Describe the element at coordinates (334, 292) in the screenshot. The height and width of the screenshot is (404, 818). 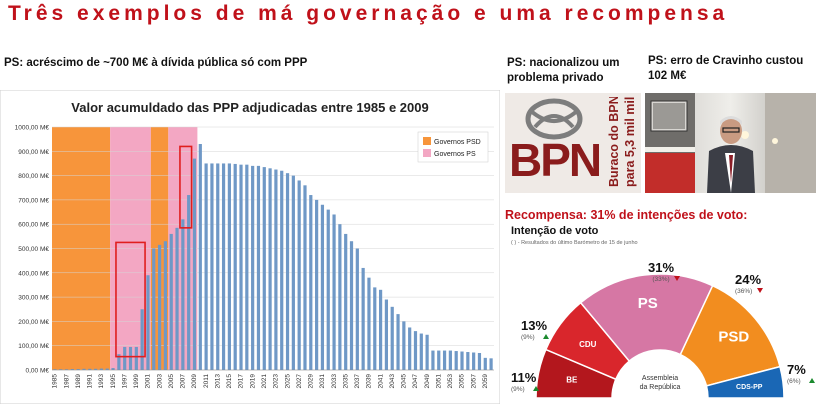
I see `bar-2033` at that location.